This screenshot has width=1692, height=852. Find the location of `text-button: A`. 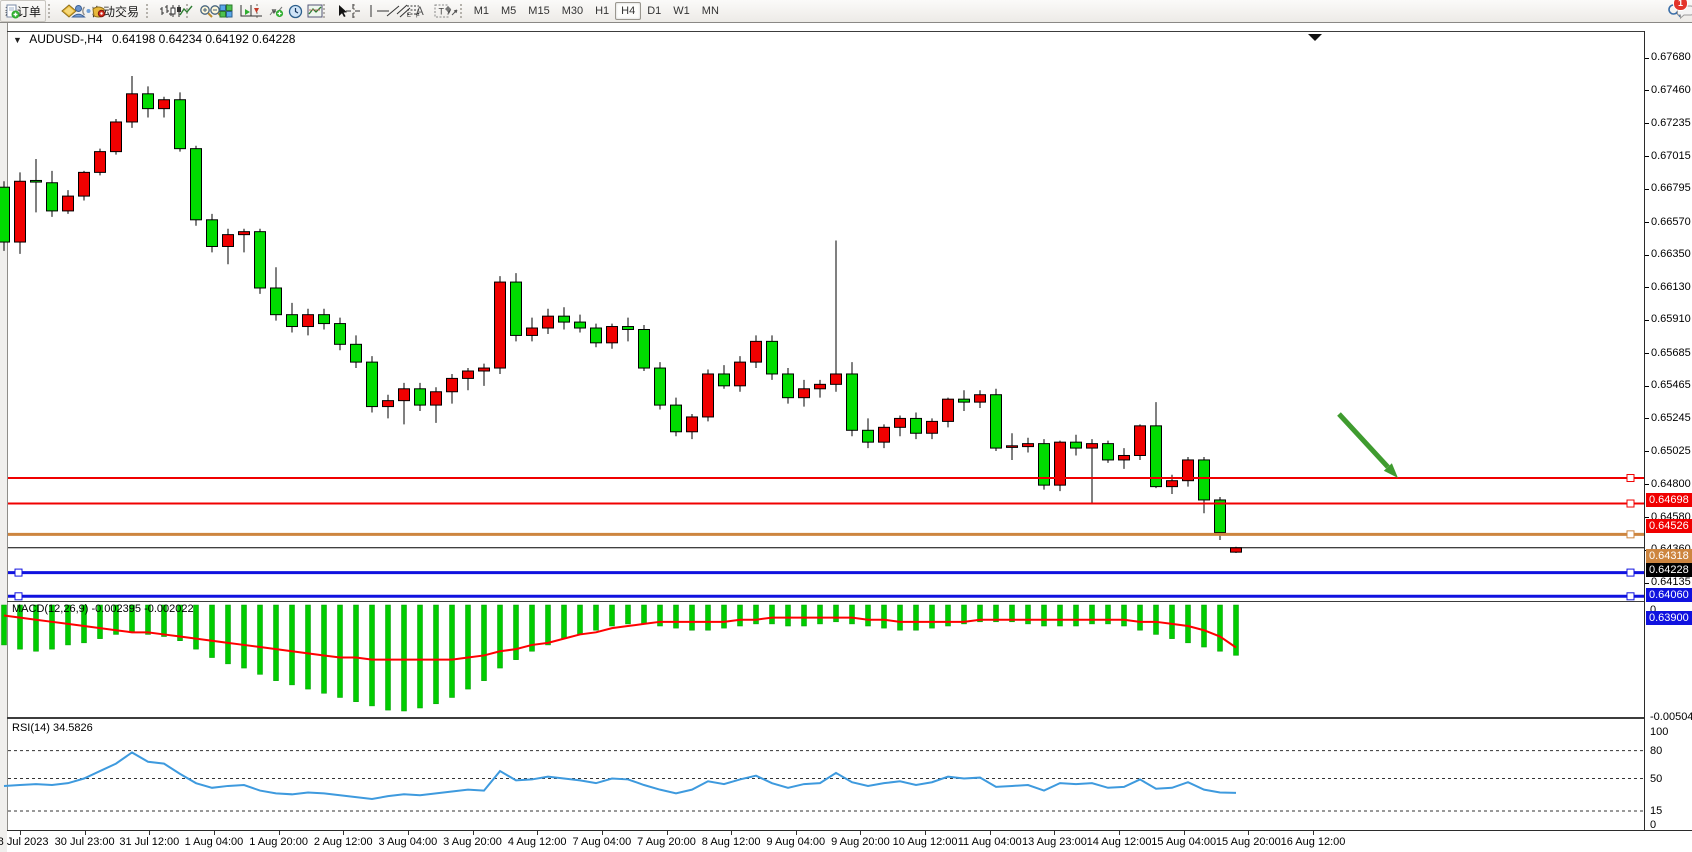

text-button: A is located at coordinates (420, 11).